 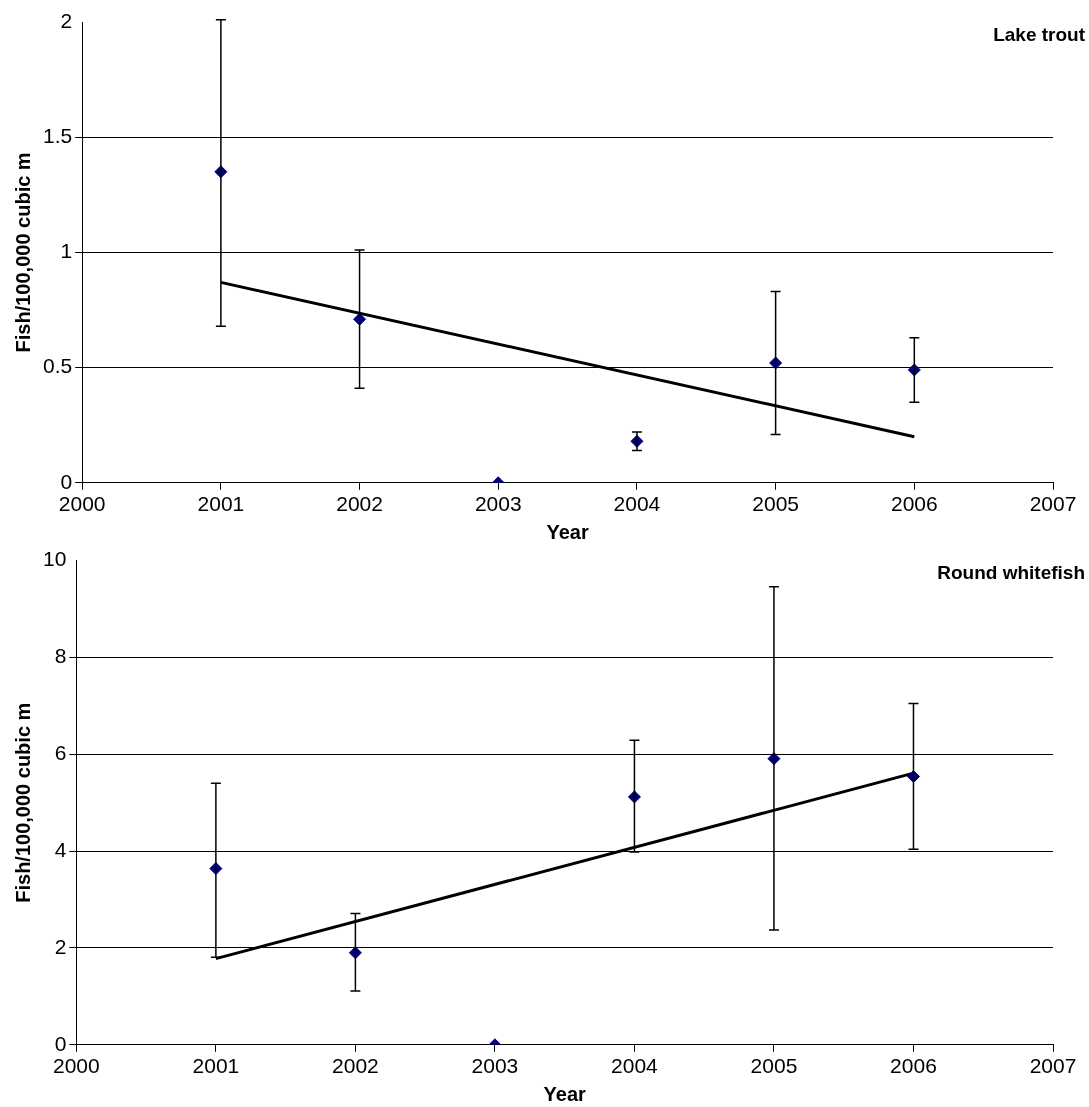 I want to click on y-tick-label: 1.5, so click(x=57, y=135).